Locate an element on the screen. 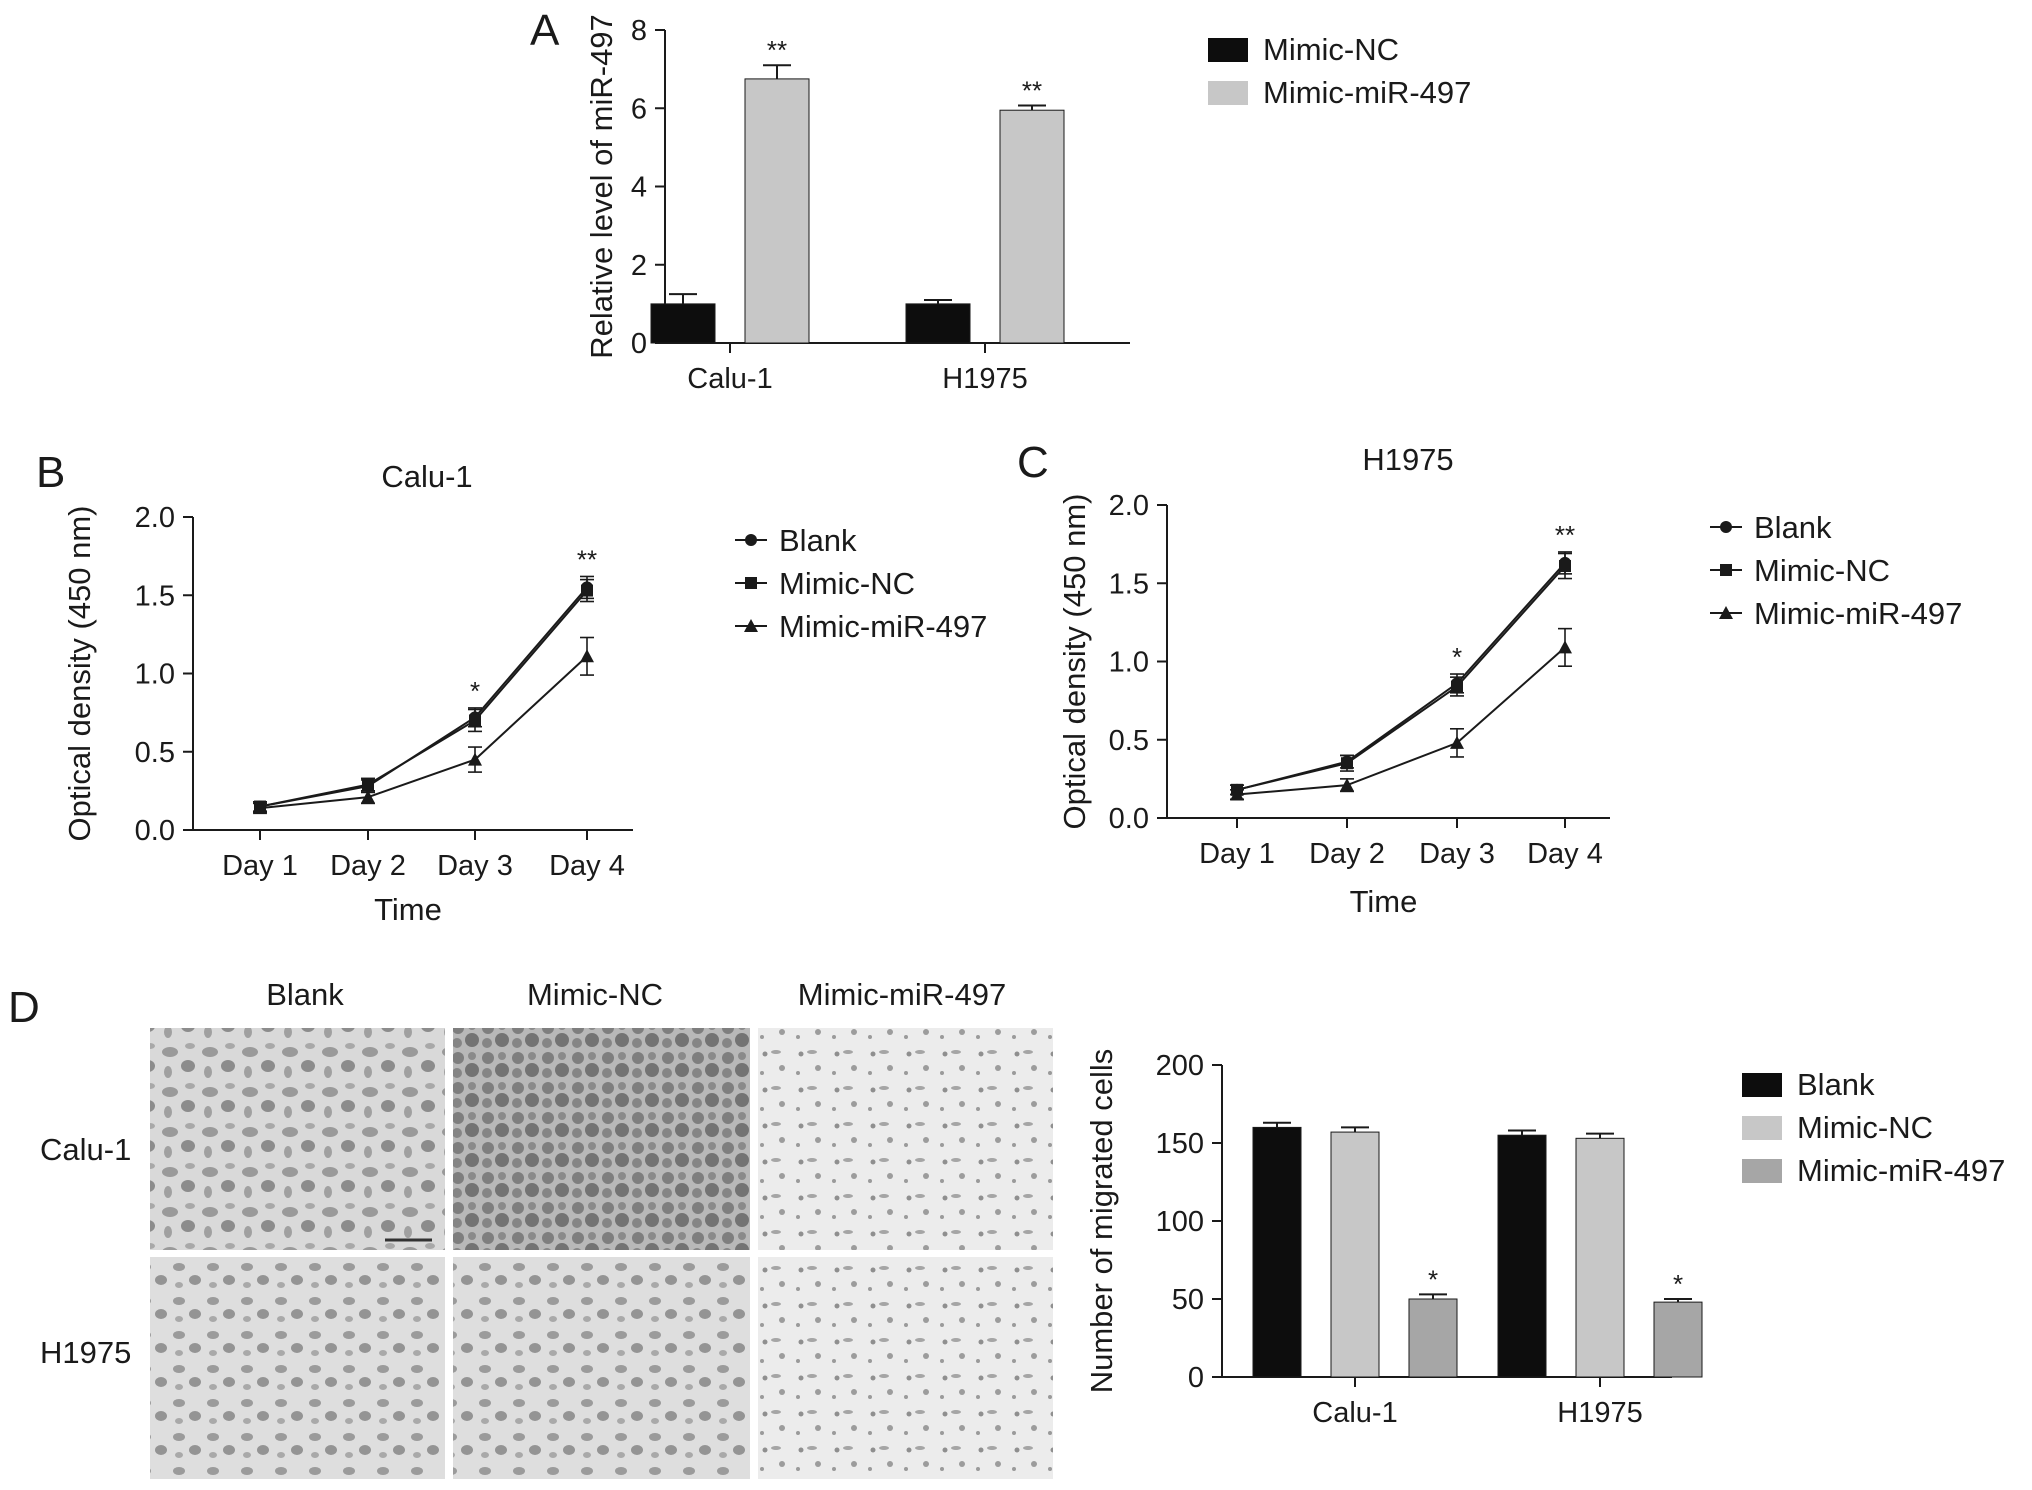 Image resolution: width=2032 pixels, height=1490 pixels. chart-b-significance-label: ** is located at coordinates (587, 559).